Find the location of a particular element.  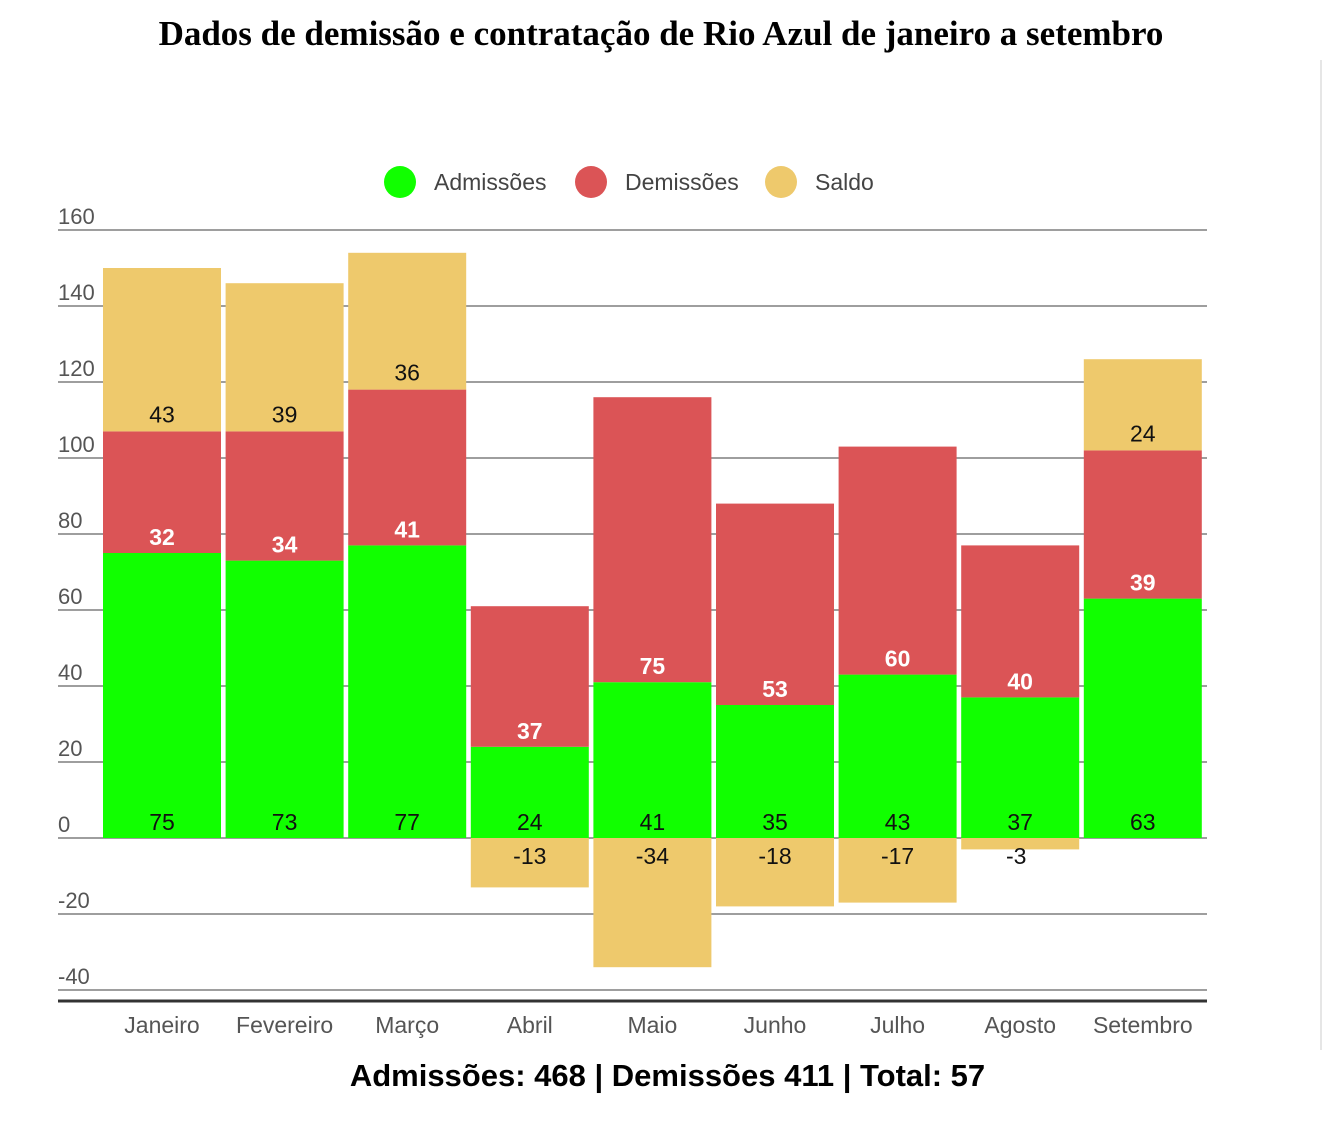

y-tick-label: -40 is located at coordinates (74, 976).